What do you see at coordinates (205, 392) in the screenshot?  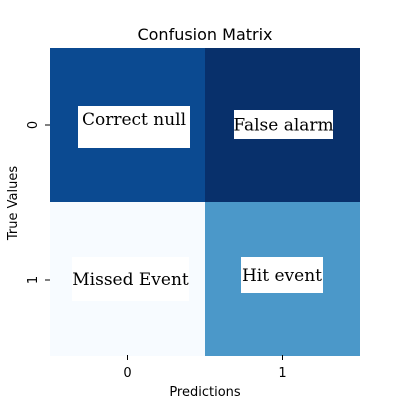 I see `x-axis-label: Predictions` at bounding box center [205, 392].